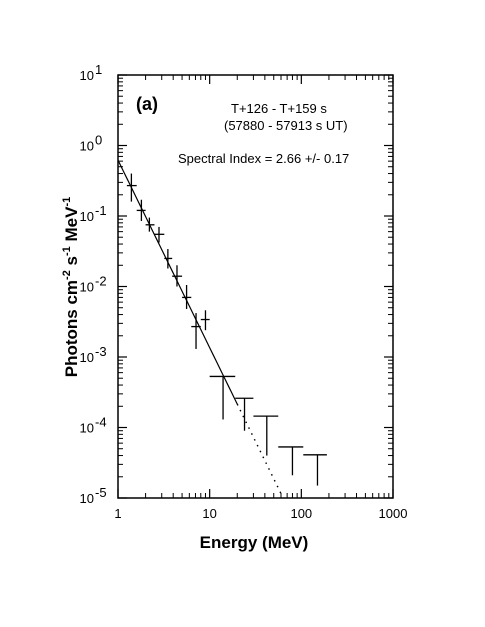  What do you see at coordinates (147, 104) in the screenshot?
I see `panel-label: (a)` at bounding box center [147, 104].